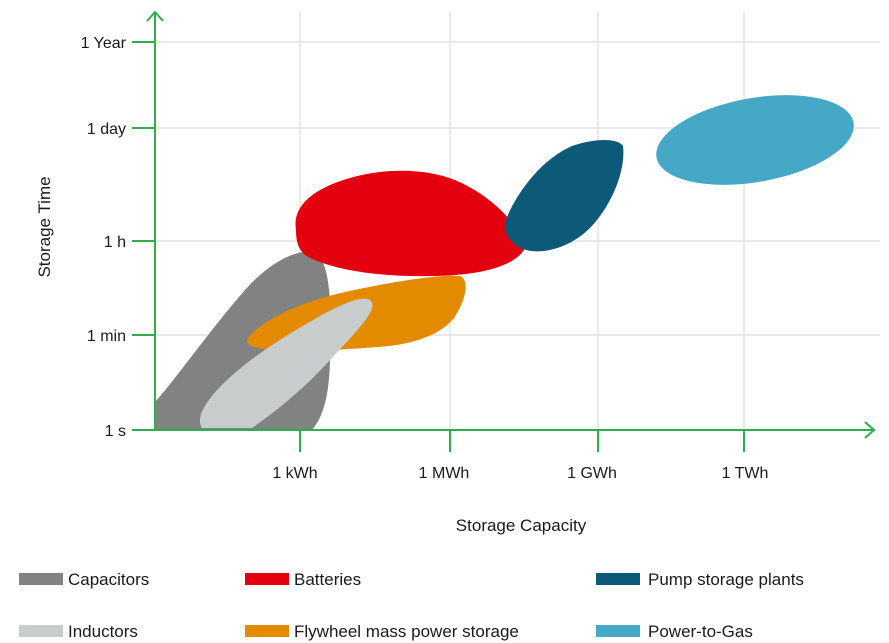 This screenshot has height=643, width=889. What do you see at coordinates (108, 579) in the screenshot?
I see `legend-label-capacitors: Capacitors` at bounding box center [108, 579].